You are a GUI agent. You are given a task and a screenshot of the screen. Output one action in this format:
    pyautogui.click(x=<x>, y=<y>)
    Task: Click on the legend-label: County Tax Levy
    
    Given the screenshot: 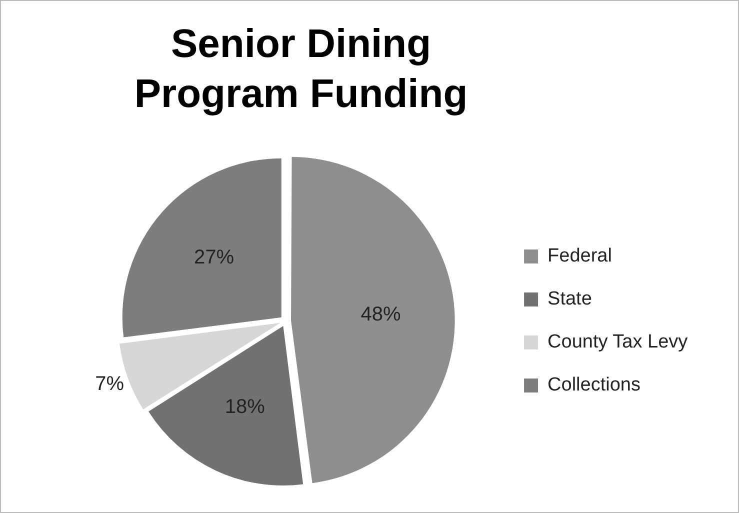 What is the action you would take?
    pyautogui.click(x=618, y=342)
    